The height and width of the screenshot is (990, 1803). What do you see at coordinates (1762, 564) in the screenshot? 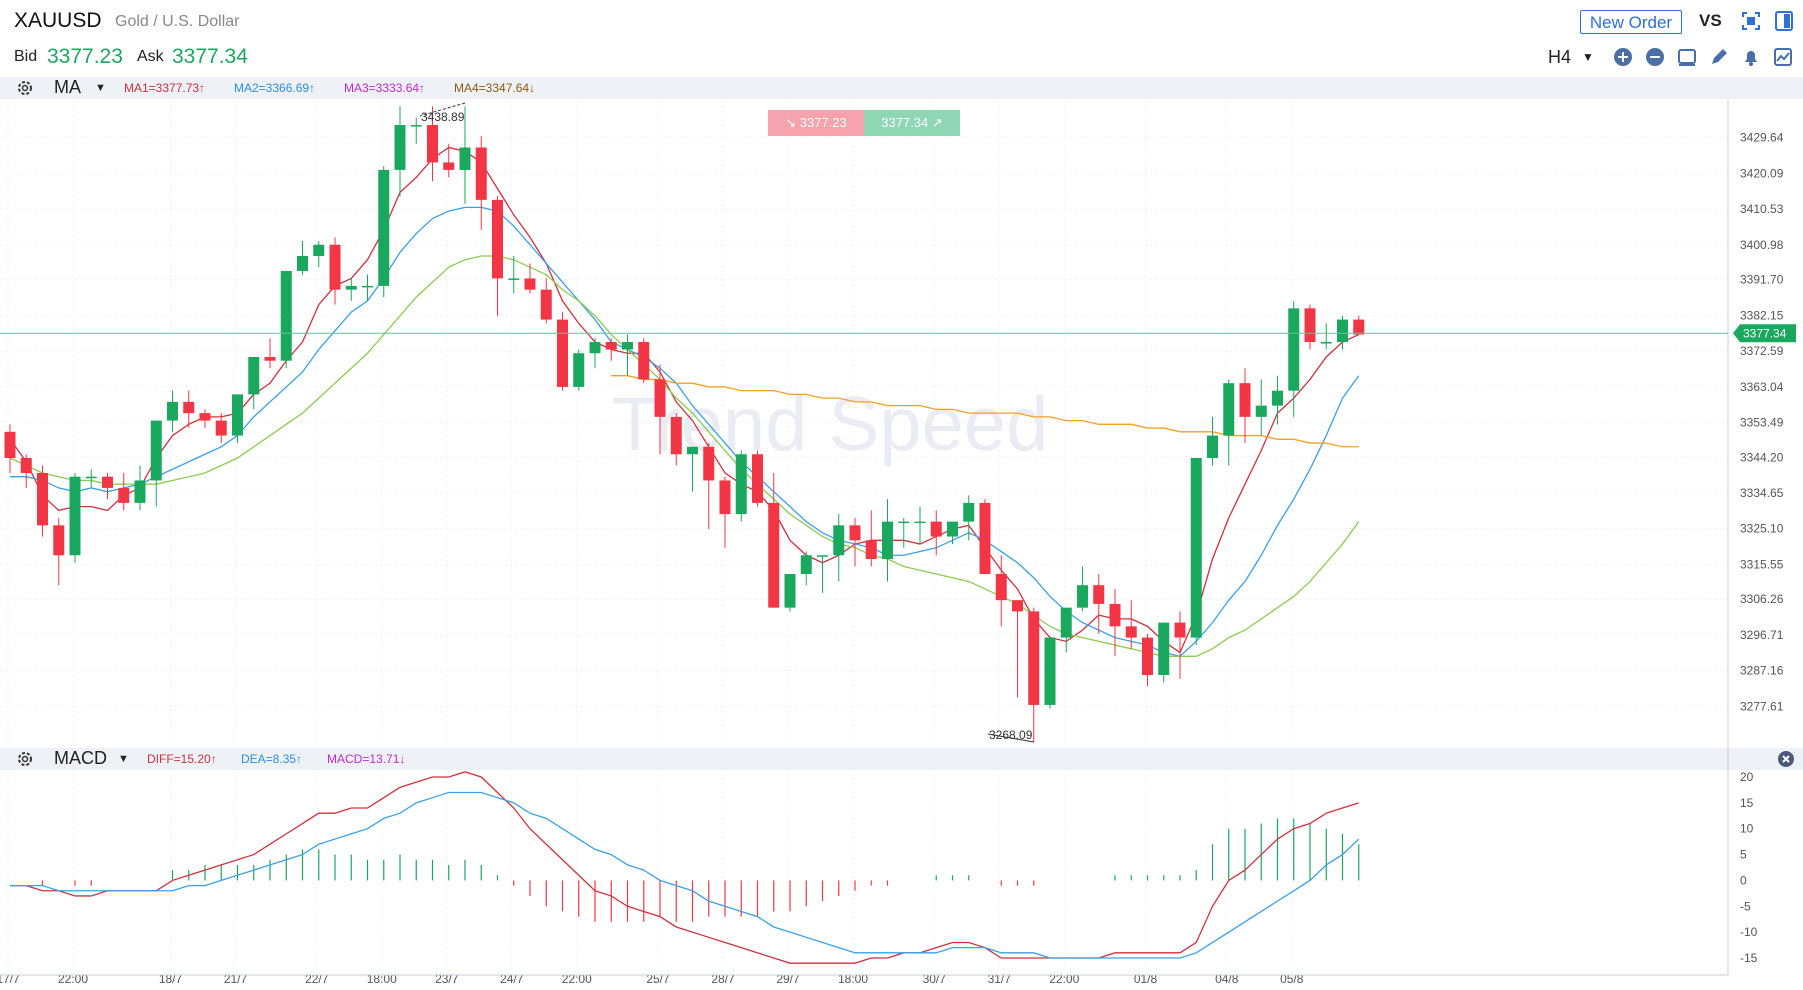
I see `price-tick-label: 3315.55` at bounding box center [1762, 564].